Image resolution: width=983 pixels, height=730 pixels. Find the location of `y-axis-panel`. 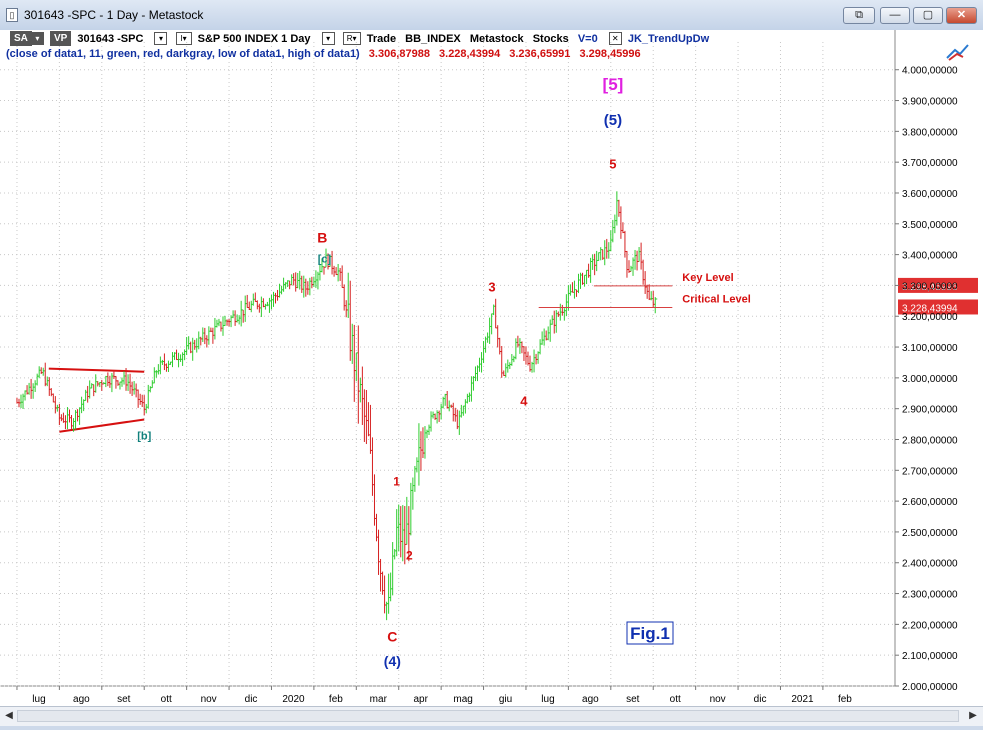

y-axis-panel is located at coordinates (939, 368).